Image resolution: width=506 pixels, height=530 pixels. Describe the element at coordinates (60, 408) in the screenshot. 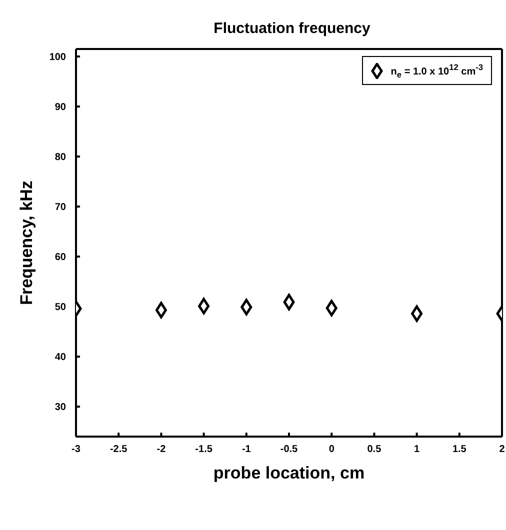

I see `y-tick-label: 30` at that location.